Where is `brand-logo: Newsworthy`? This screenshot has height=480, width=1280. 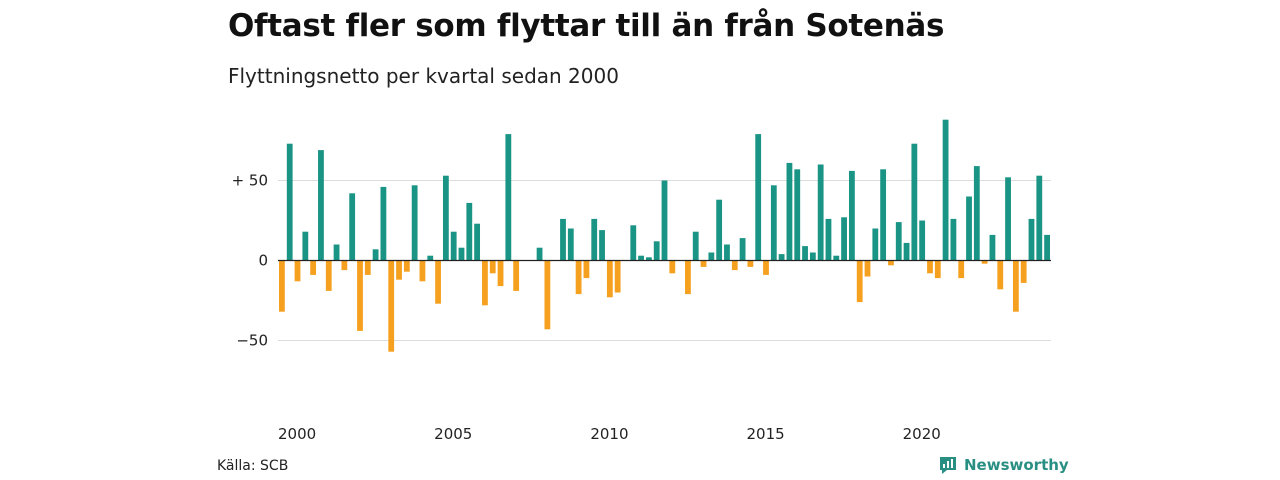
brand-logo: Newsworthy is located at coordinates (1003, 465).